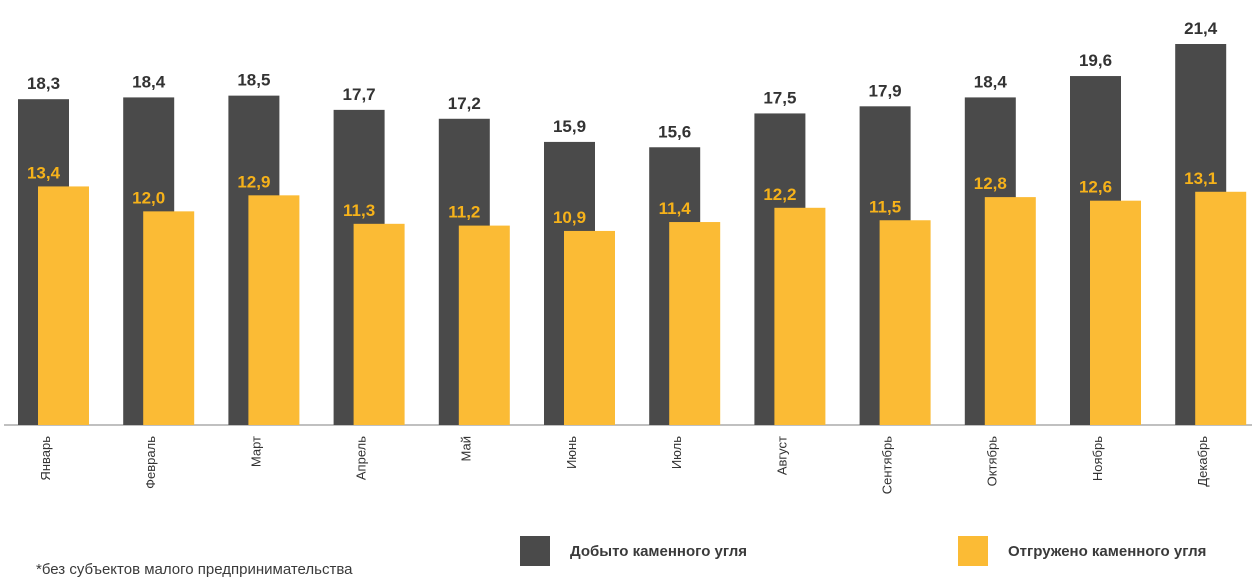 This screenshot has height=583, width=1252. What do you see at coordinates (569, 217) in the screenshot?
I see `data-label-shipped: 10,9` at bounding box center [569, 217].